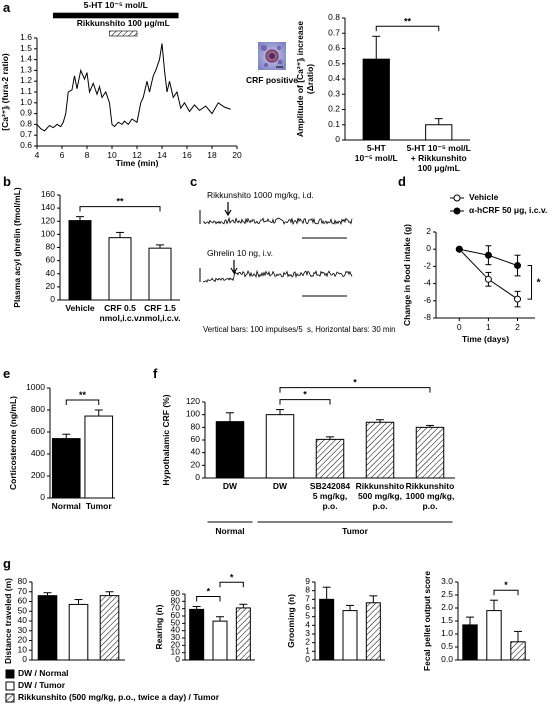 The image size is (558, 706). I want to click on y-tick-label: 1.3, so click(26, 70).